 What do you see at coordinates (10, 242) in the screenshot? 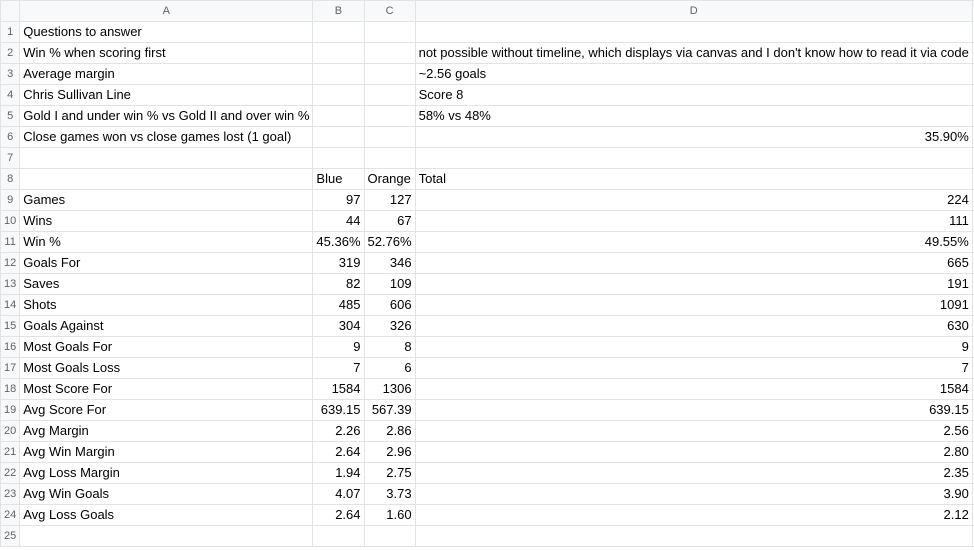
I see `row-header: 11` at bounding box center [10, 242].